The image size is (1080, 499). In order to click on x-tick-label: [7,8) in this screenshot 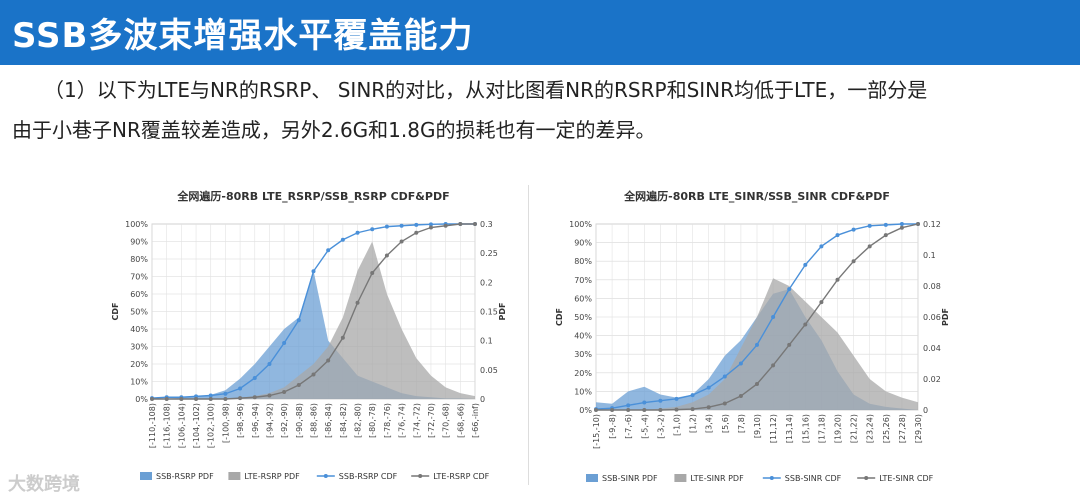, I will do `click(741, 423)`.